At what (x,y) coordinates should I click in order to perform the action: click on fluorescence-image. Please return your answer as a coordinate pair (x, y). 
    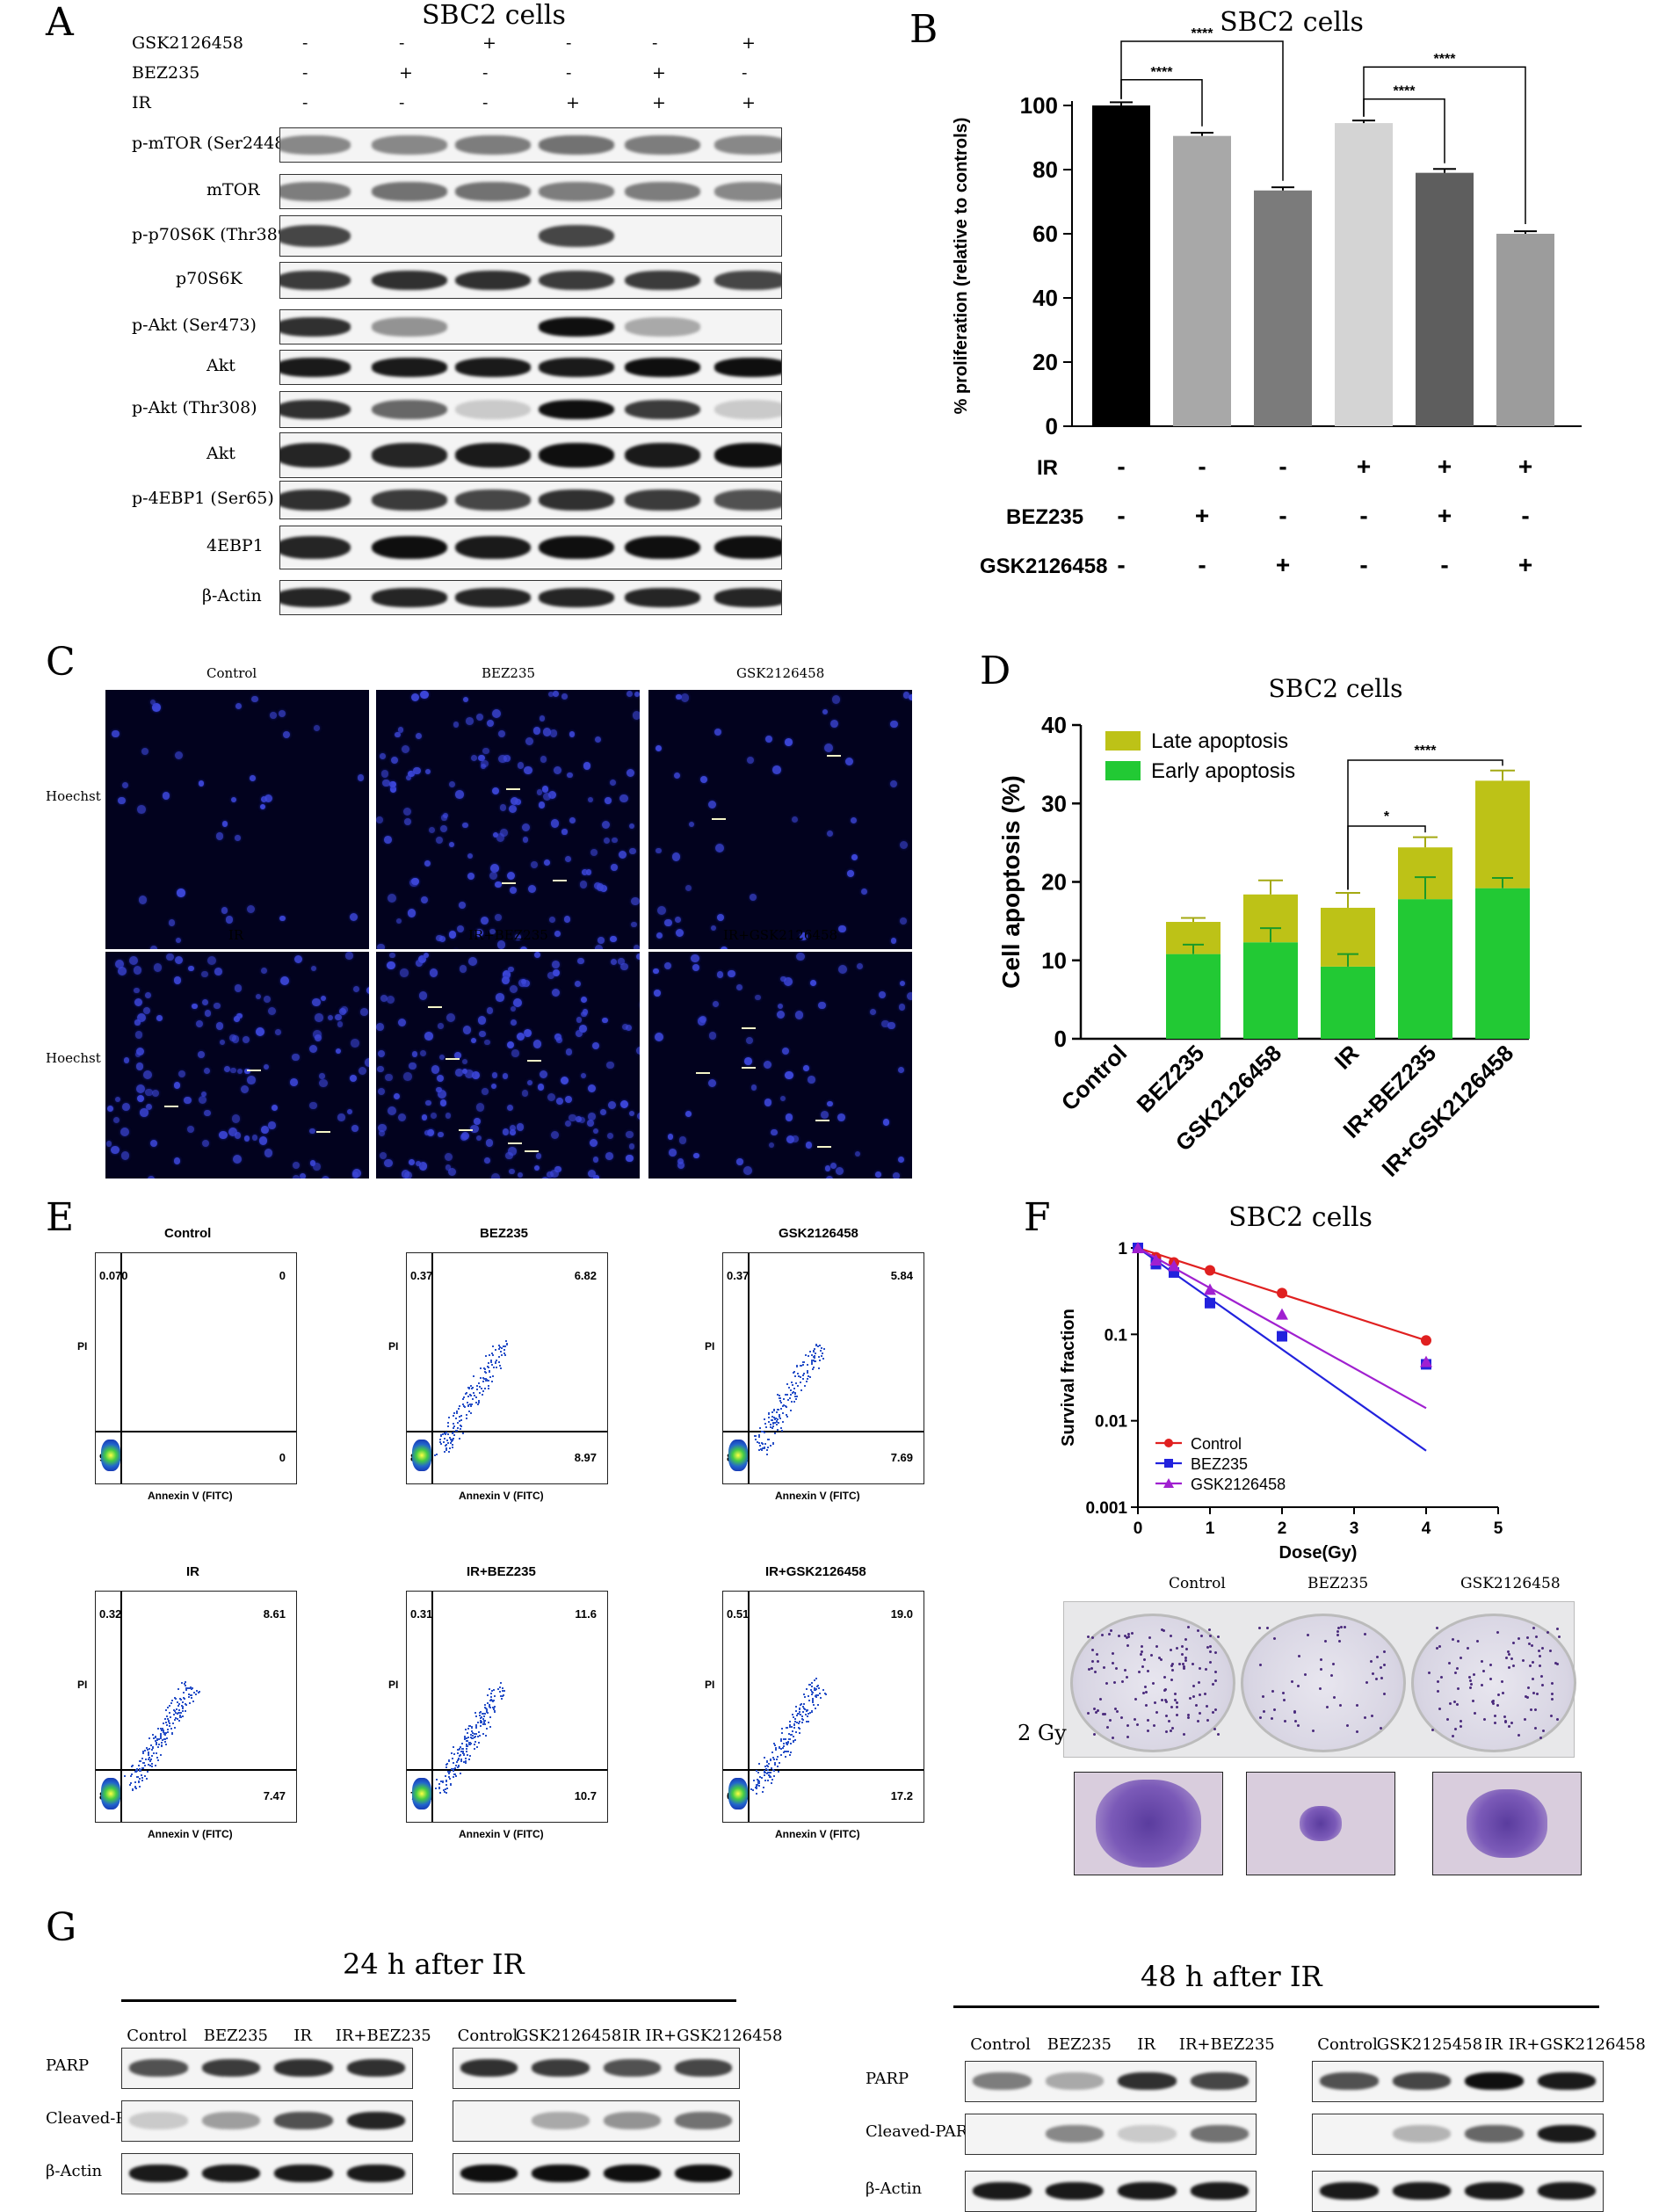
    Looking at the image, I should click on (780, 820).